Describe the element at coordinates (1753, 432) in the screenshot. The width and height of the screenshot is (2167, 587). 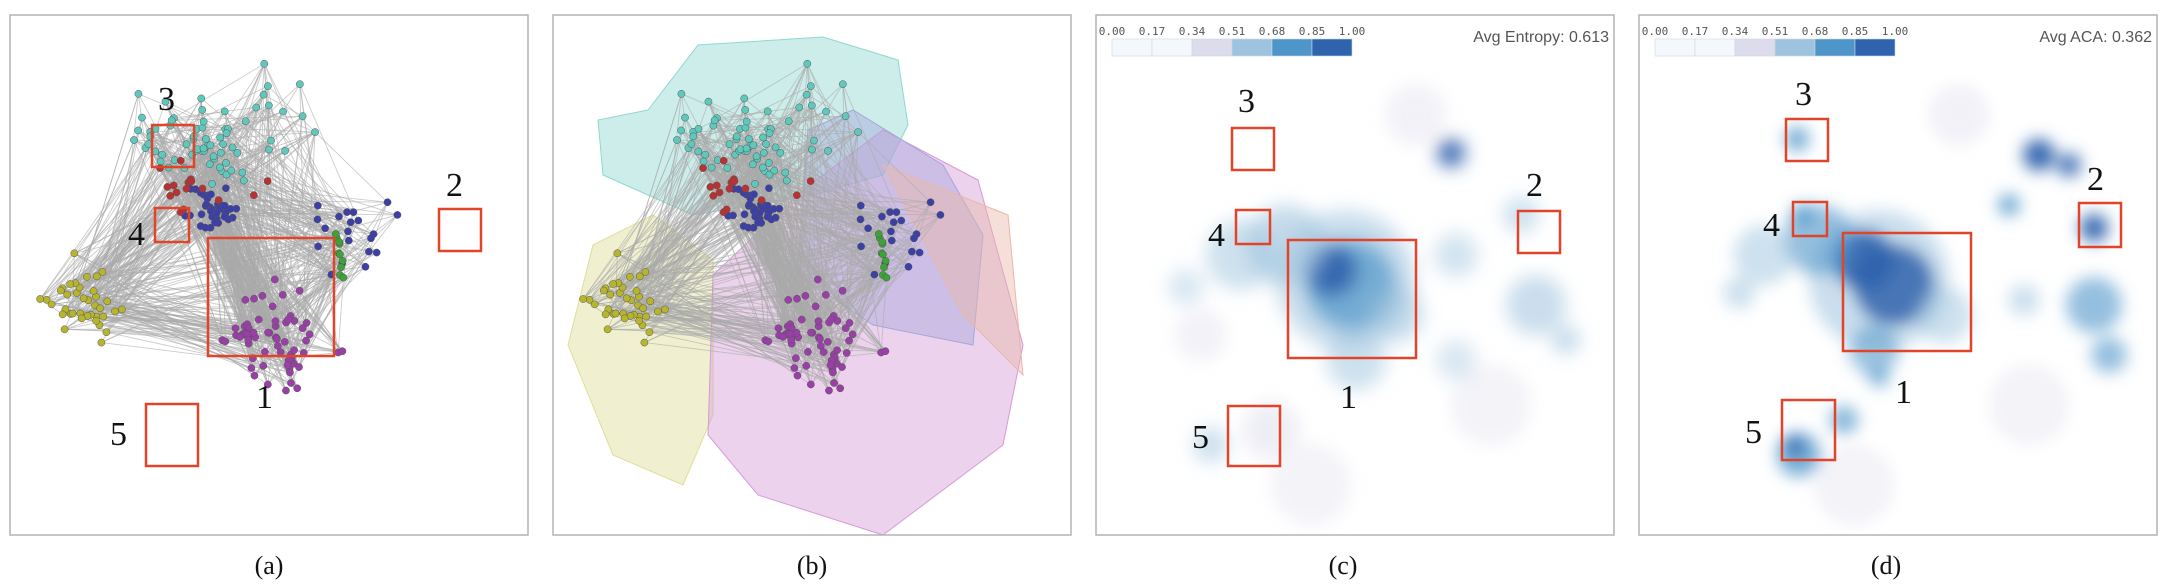
I see `region-label-5: 5` at that location.